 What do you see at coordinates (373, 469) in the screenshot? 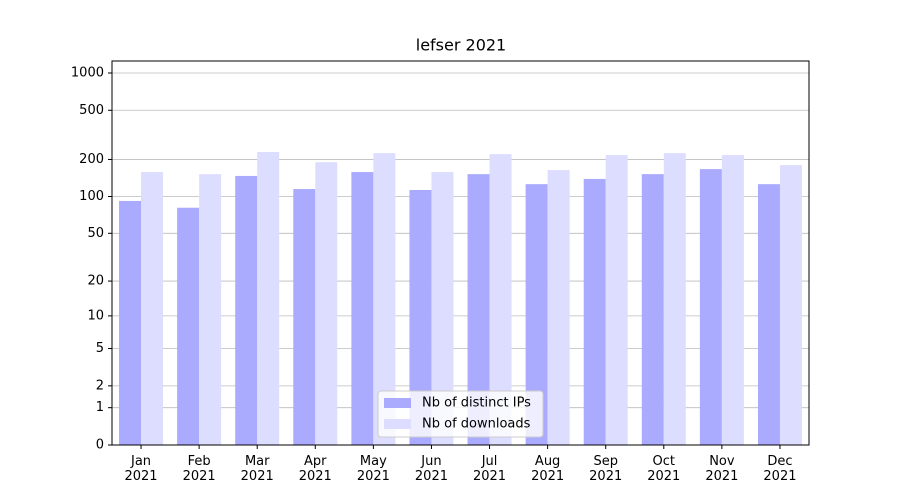
I see `x-tick-label: May 2021` at bounding box center [373, 469].